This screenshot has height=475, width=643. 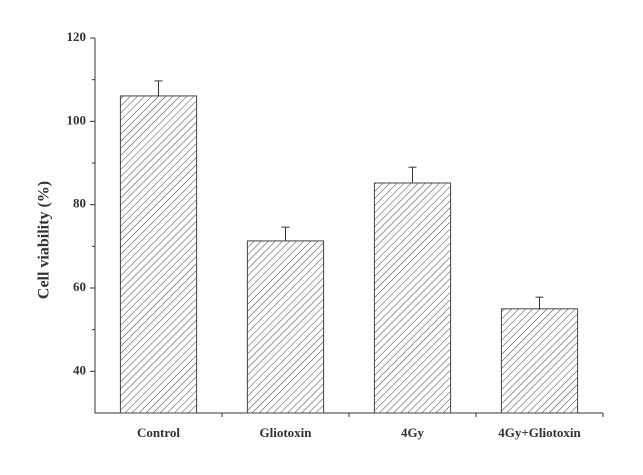 I want to click on y-tick-label: 40, so click(x=79, y=369).